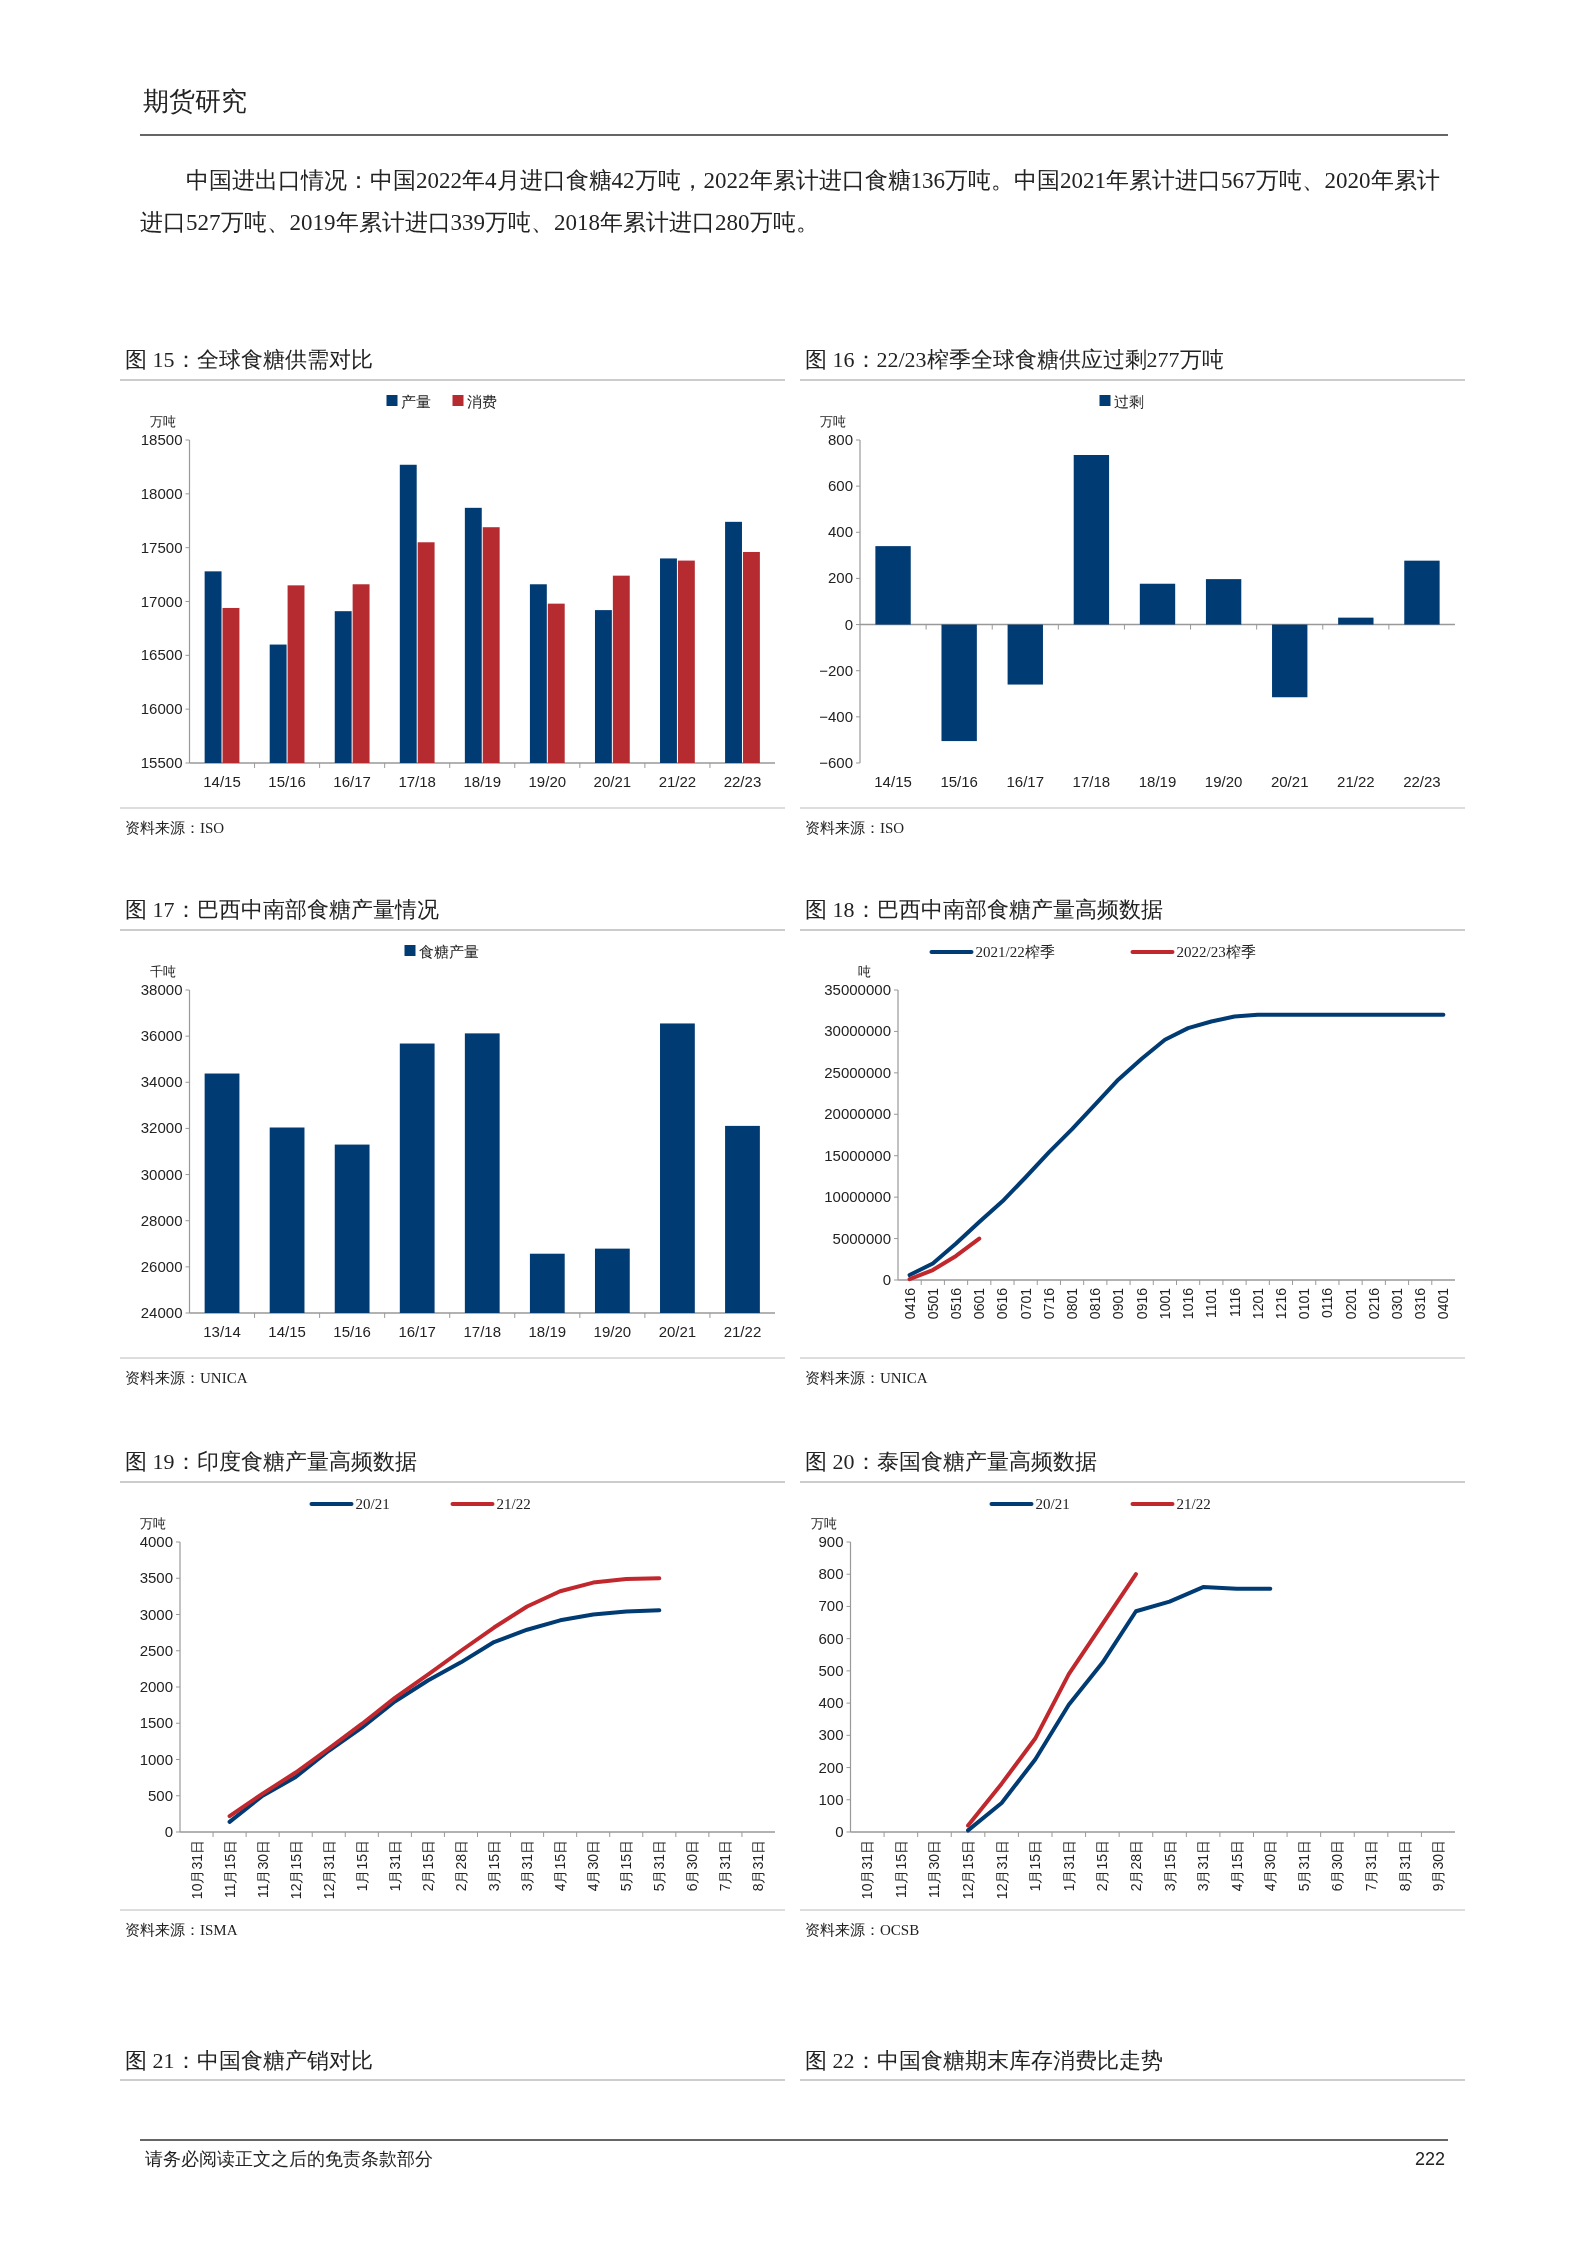 Image resolution: width=1586 pixels, height=2245 pixels. Describe the element at coordinates (909, 1303) in the screenshot. I see `x-tick-label: 0416` at that location.